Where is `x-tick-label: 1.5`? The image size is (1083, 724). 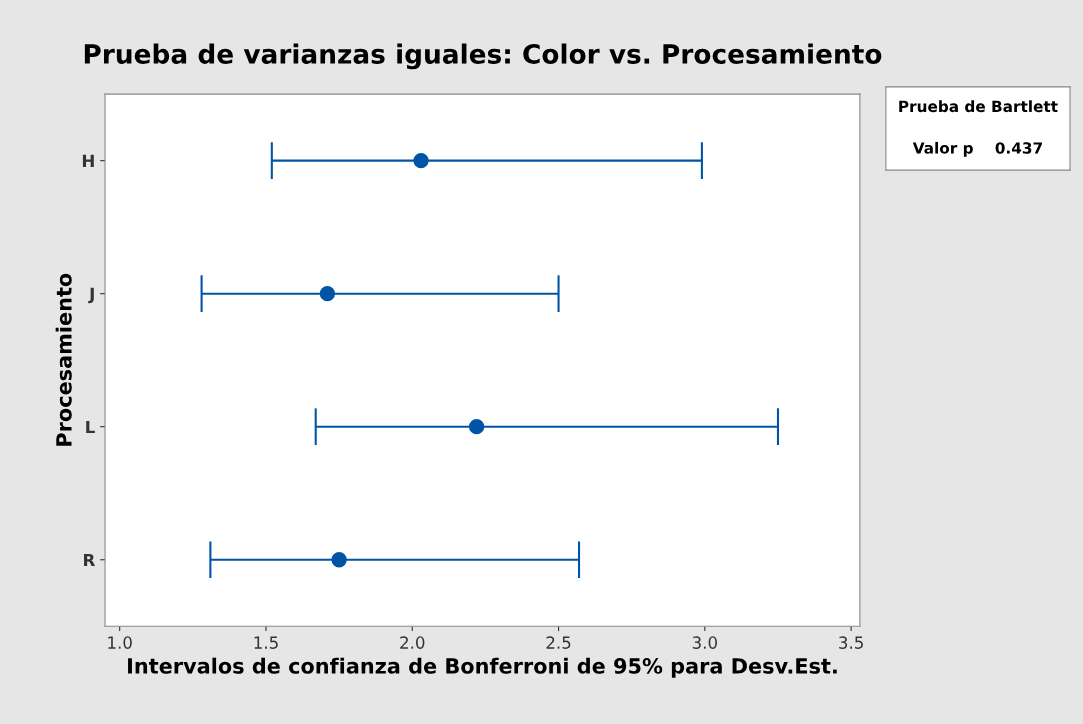 x-tick-label: 1.5 is located at coordinates (266, 642).